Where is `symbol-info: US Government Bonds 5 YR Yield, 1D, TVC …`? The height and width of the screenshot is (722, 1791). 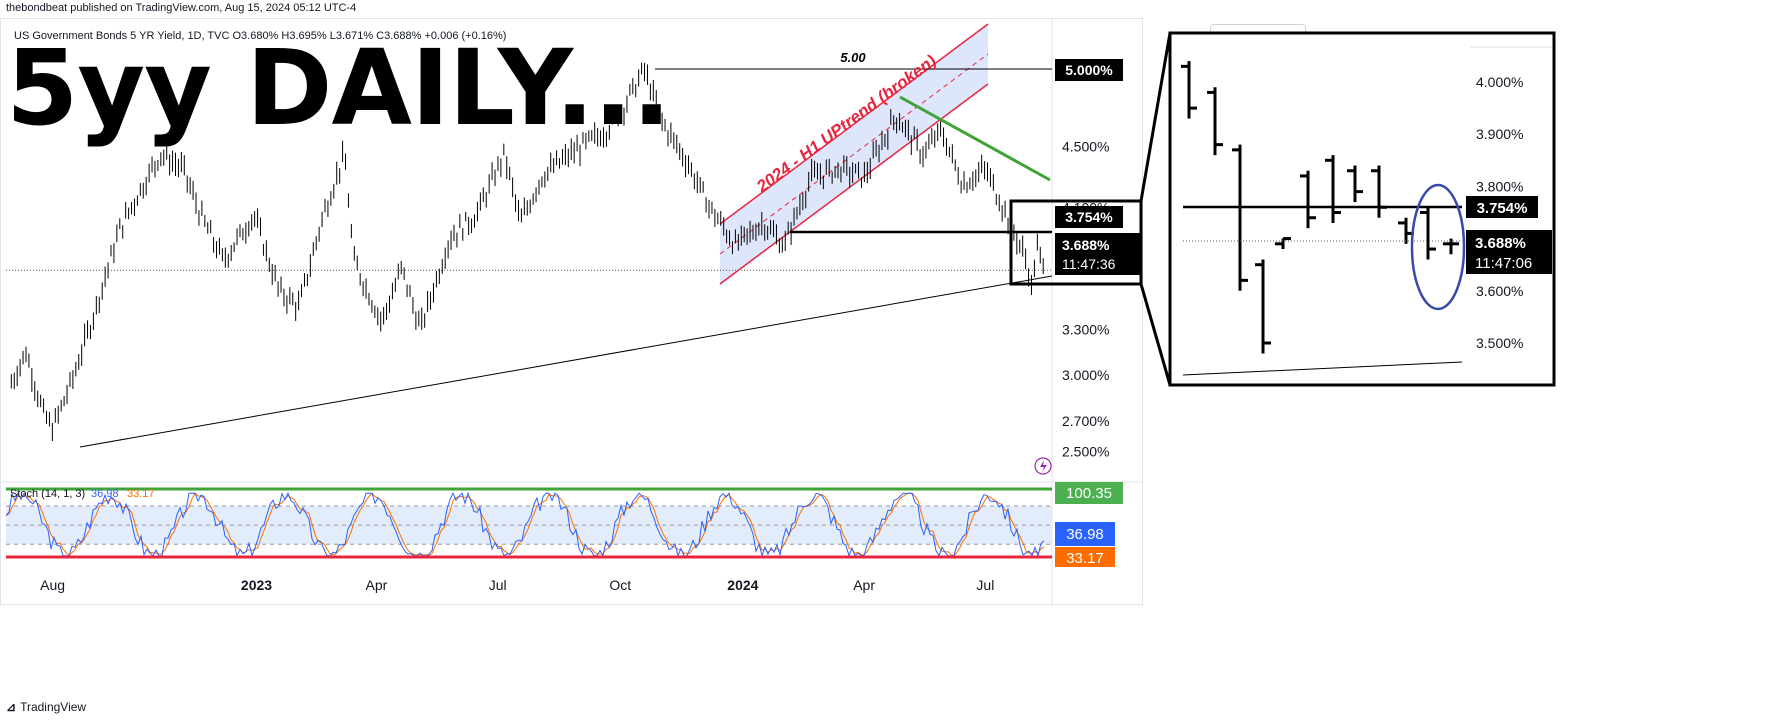 symbol-info: US Government Bonds 5 YR Yield, 1D, TVC … is located at coordinates (260, 36).